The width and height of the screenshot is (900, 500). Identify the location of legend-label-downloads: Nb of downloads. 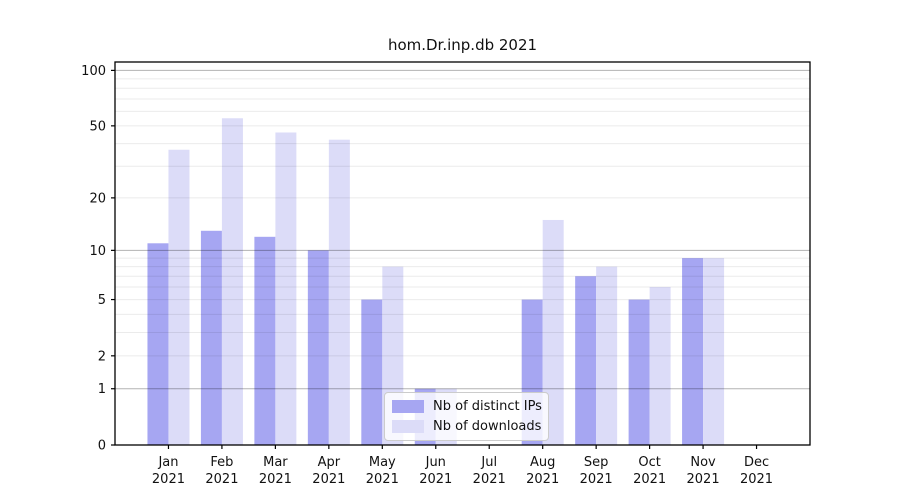
(487, 426).